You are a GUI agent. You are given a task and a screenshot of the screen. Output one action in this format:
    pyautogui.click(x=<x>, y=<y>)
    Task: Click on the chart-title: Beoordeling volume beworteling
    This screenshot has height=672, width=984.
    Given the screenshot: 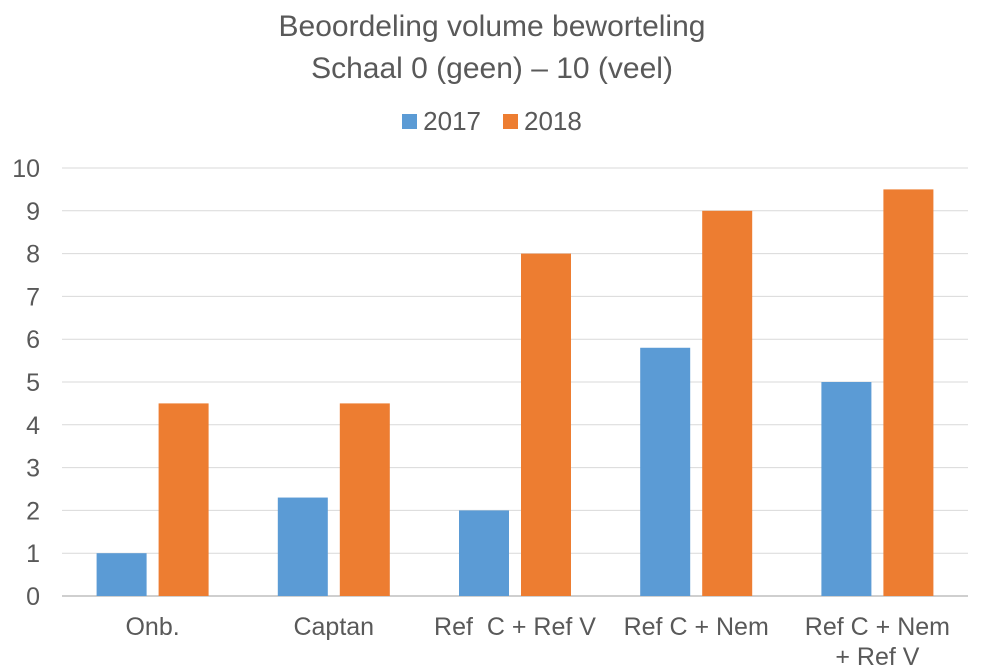 What is the action you would take?
    pyautogui.click(x=492, y=26)
    